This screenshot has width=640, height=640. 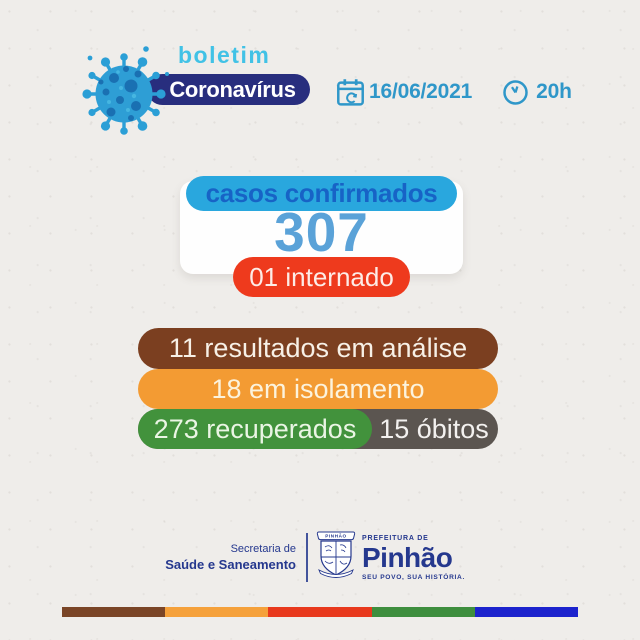 What do you see at coordinates (407, 557) in the screenshot?
I see `prefecture-name: Pinhão` at bounding box center [407, 557].